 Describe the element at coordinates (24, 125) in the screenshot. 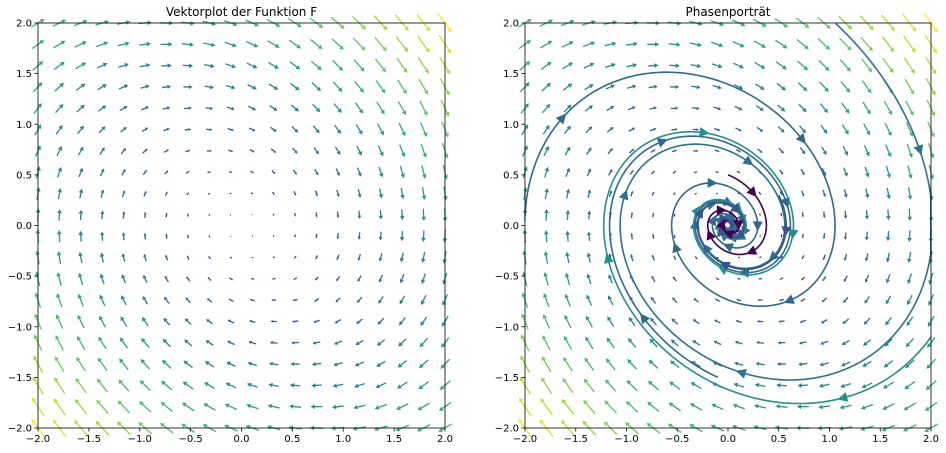

I see `y-tick-label: 1.0` at that location.